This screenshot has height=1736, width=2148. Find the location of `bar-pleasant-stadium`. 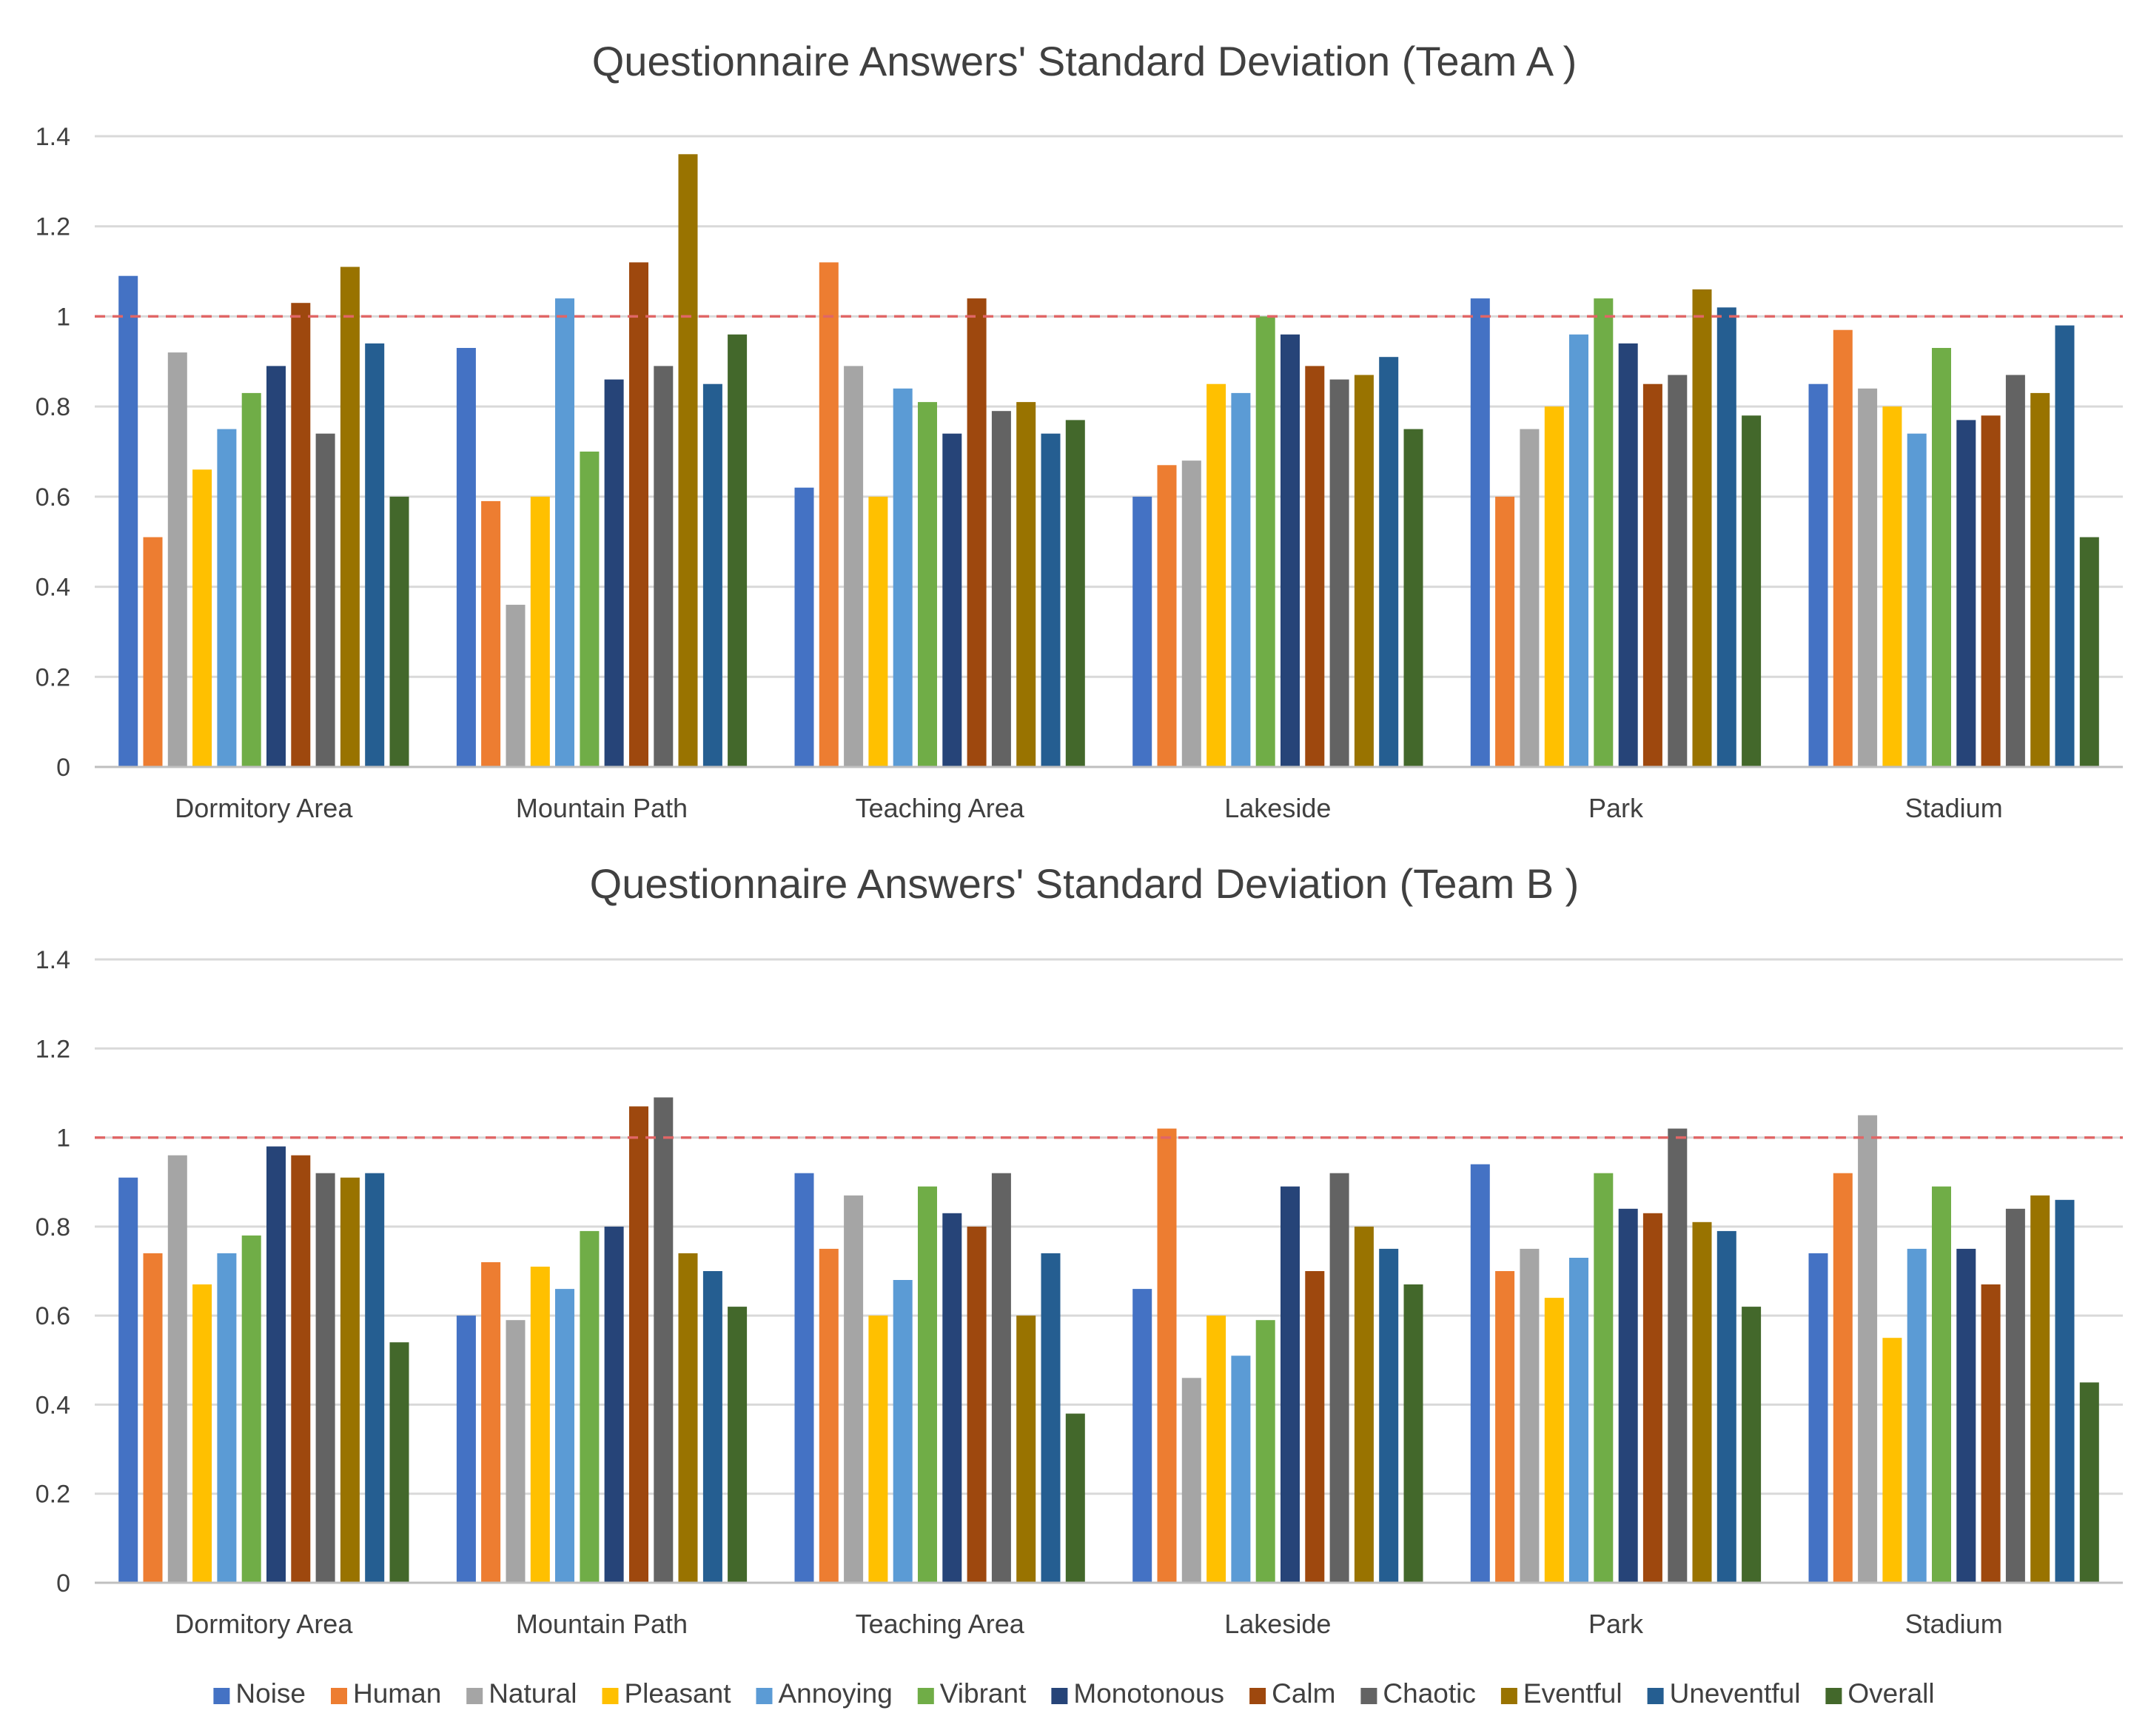

bar-pleasant-stadium is located at coordinates (1892, 586).